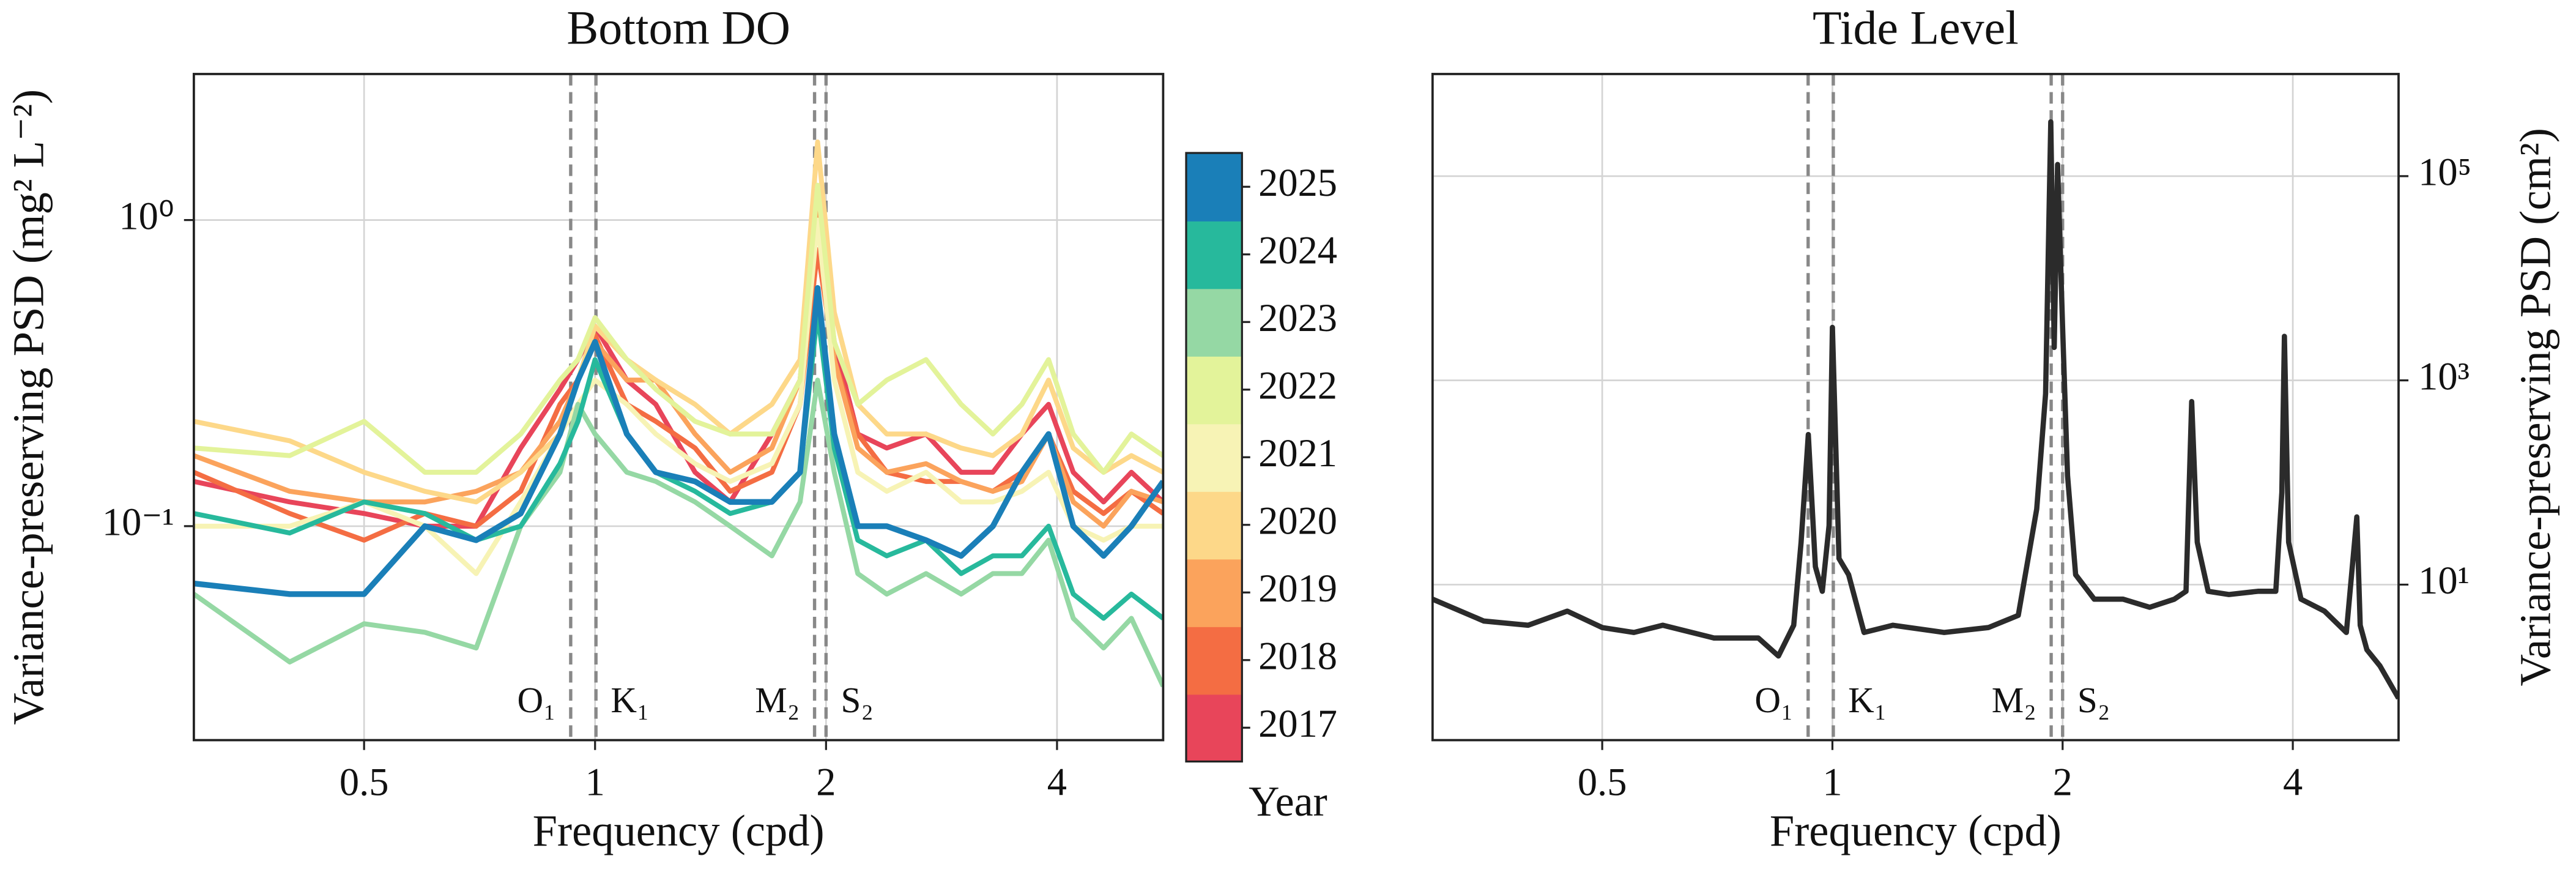  I want to click on colorbar-label: 2020, so click(1297, 521).